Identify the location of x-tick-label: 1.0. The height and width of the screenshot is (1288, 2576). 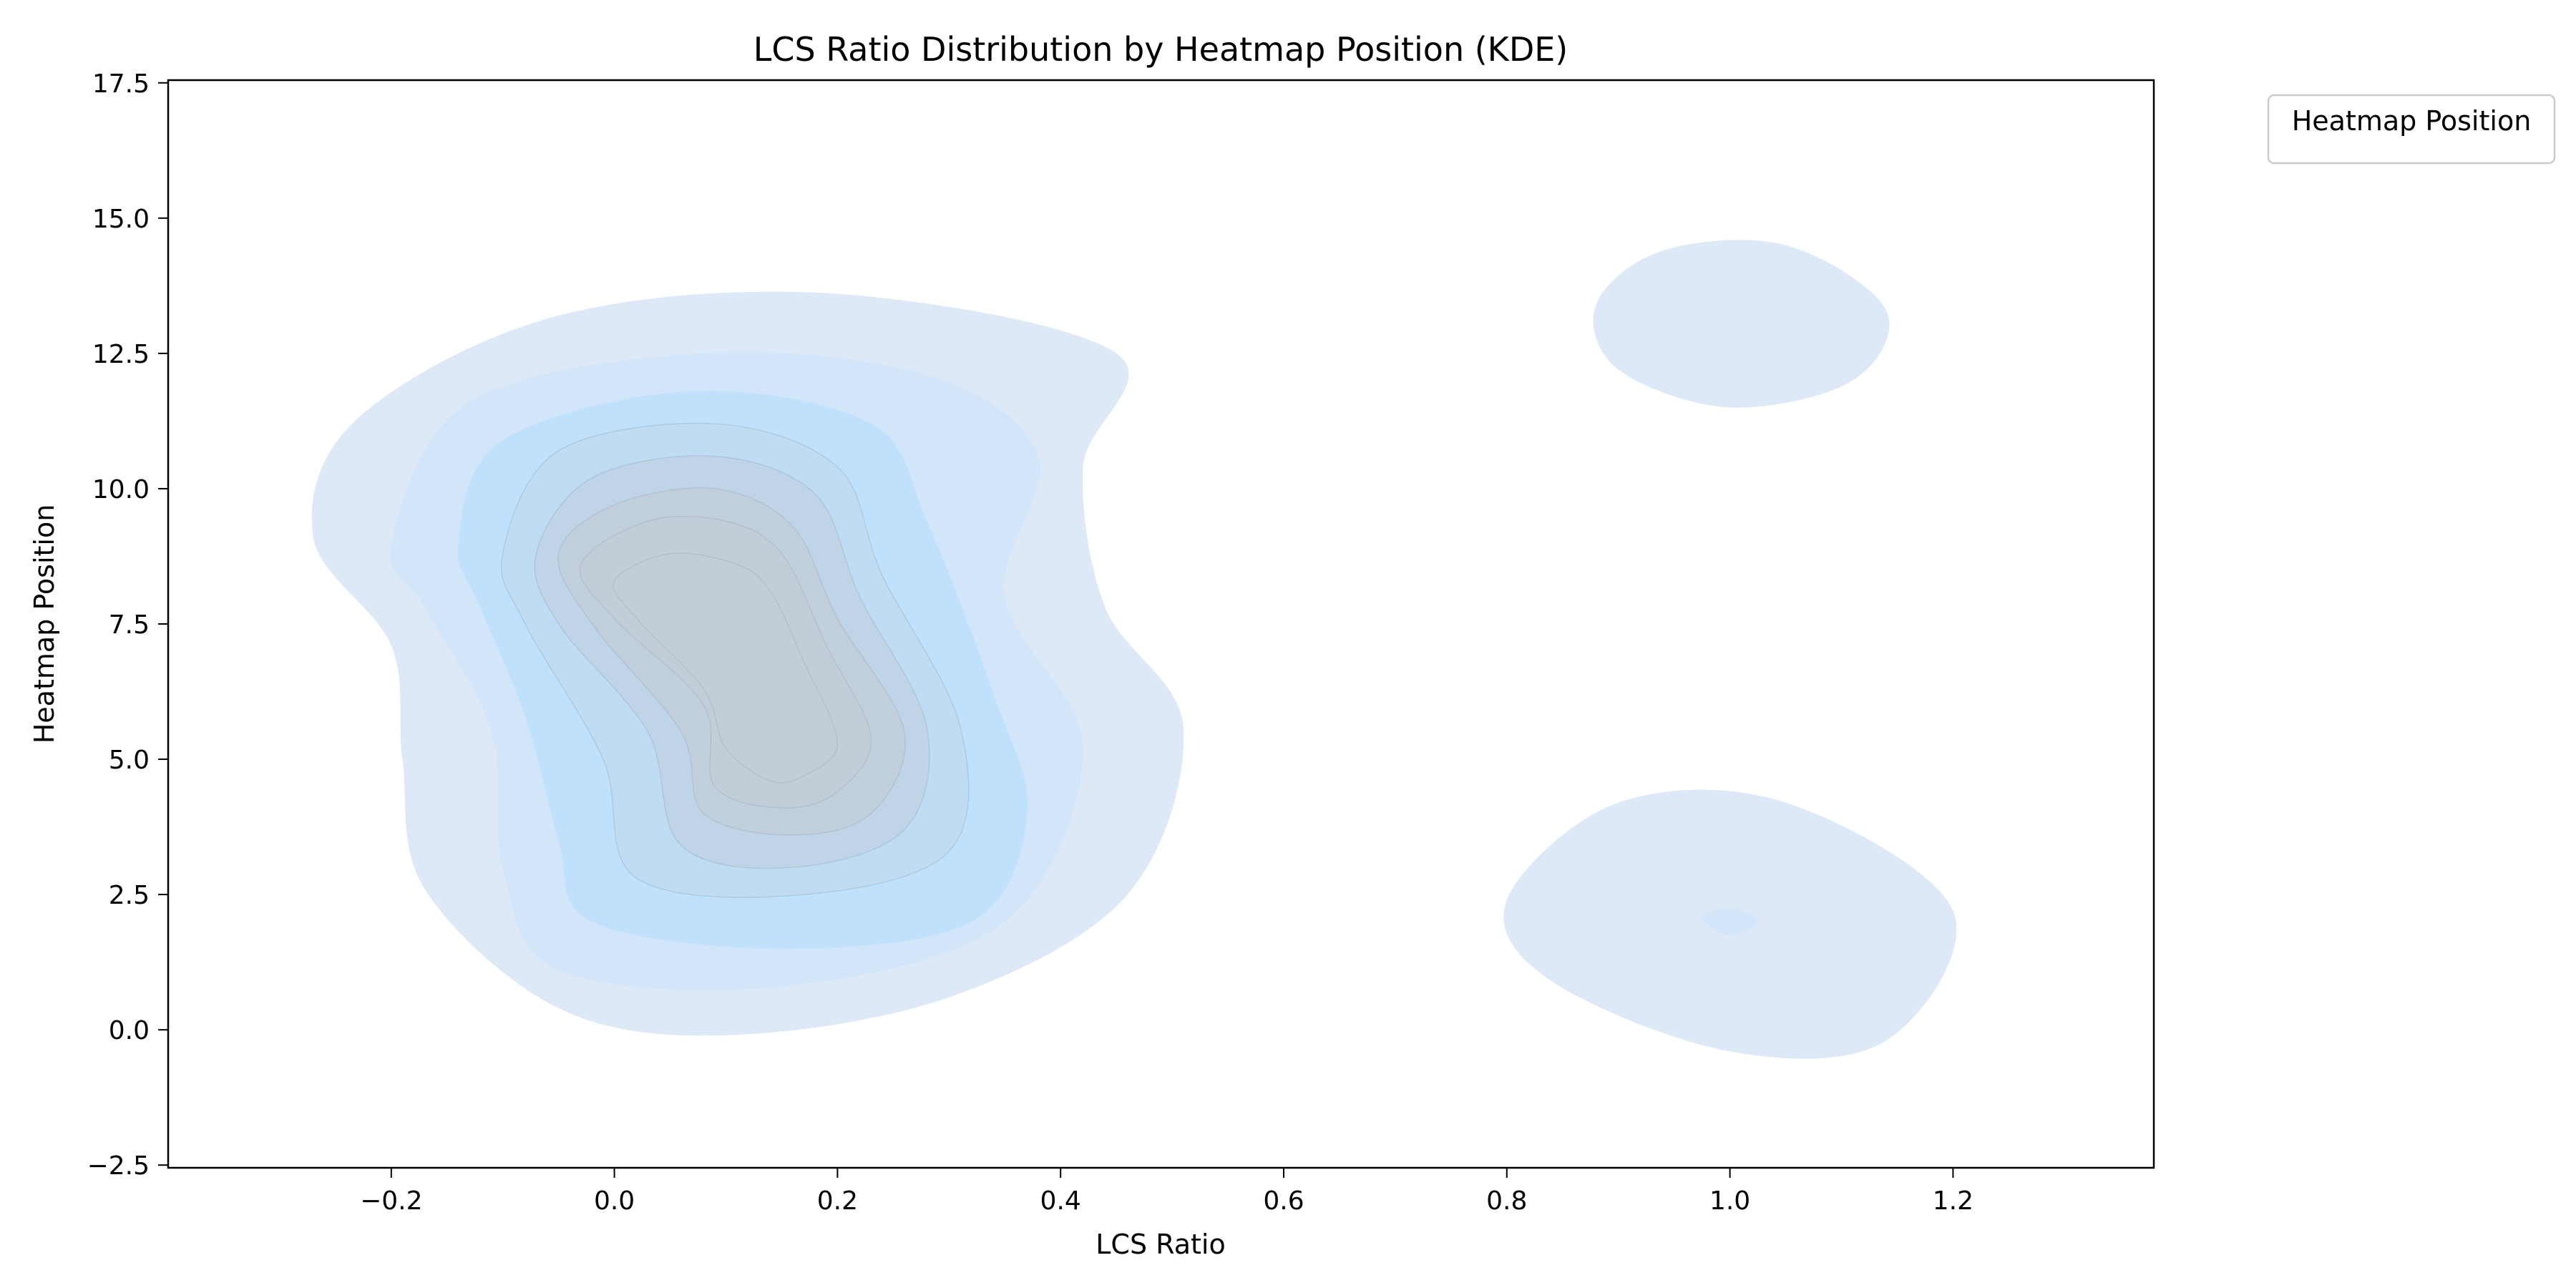
(1729, 1201).